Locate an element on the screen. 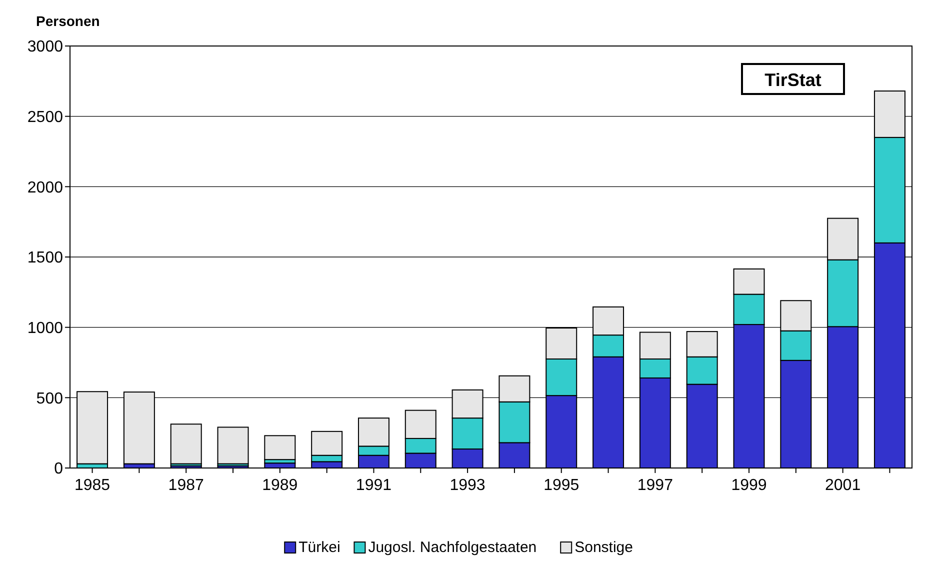 This screenshot has width=930, height=572. y-tick-label: 1000 is located at coordinates (45, 328).